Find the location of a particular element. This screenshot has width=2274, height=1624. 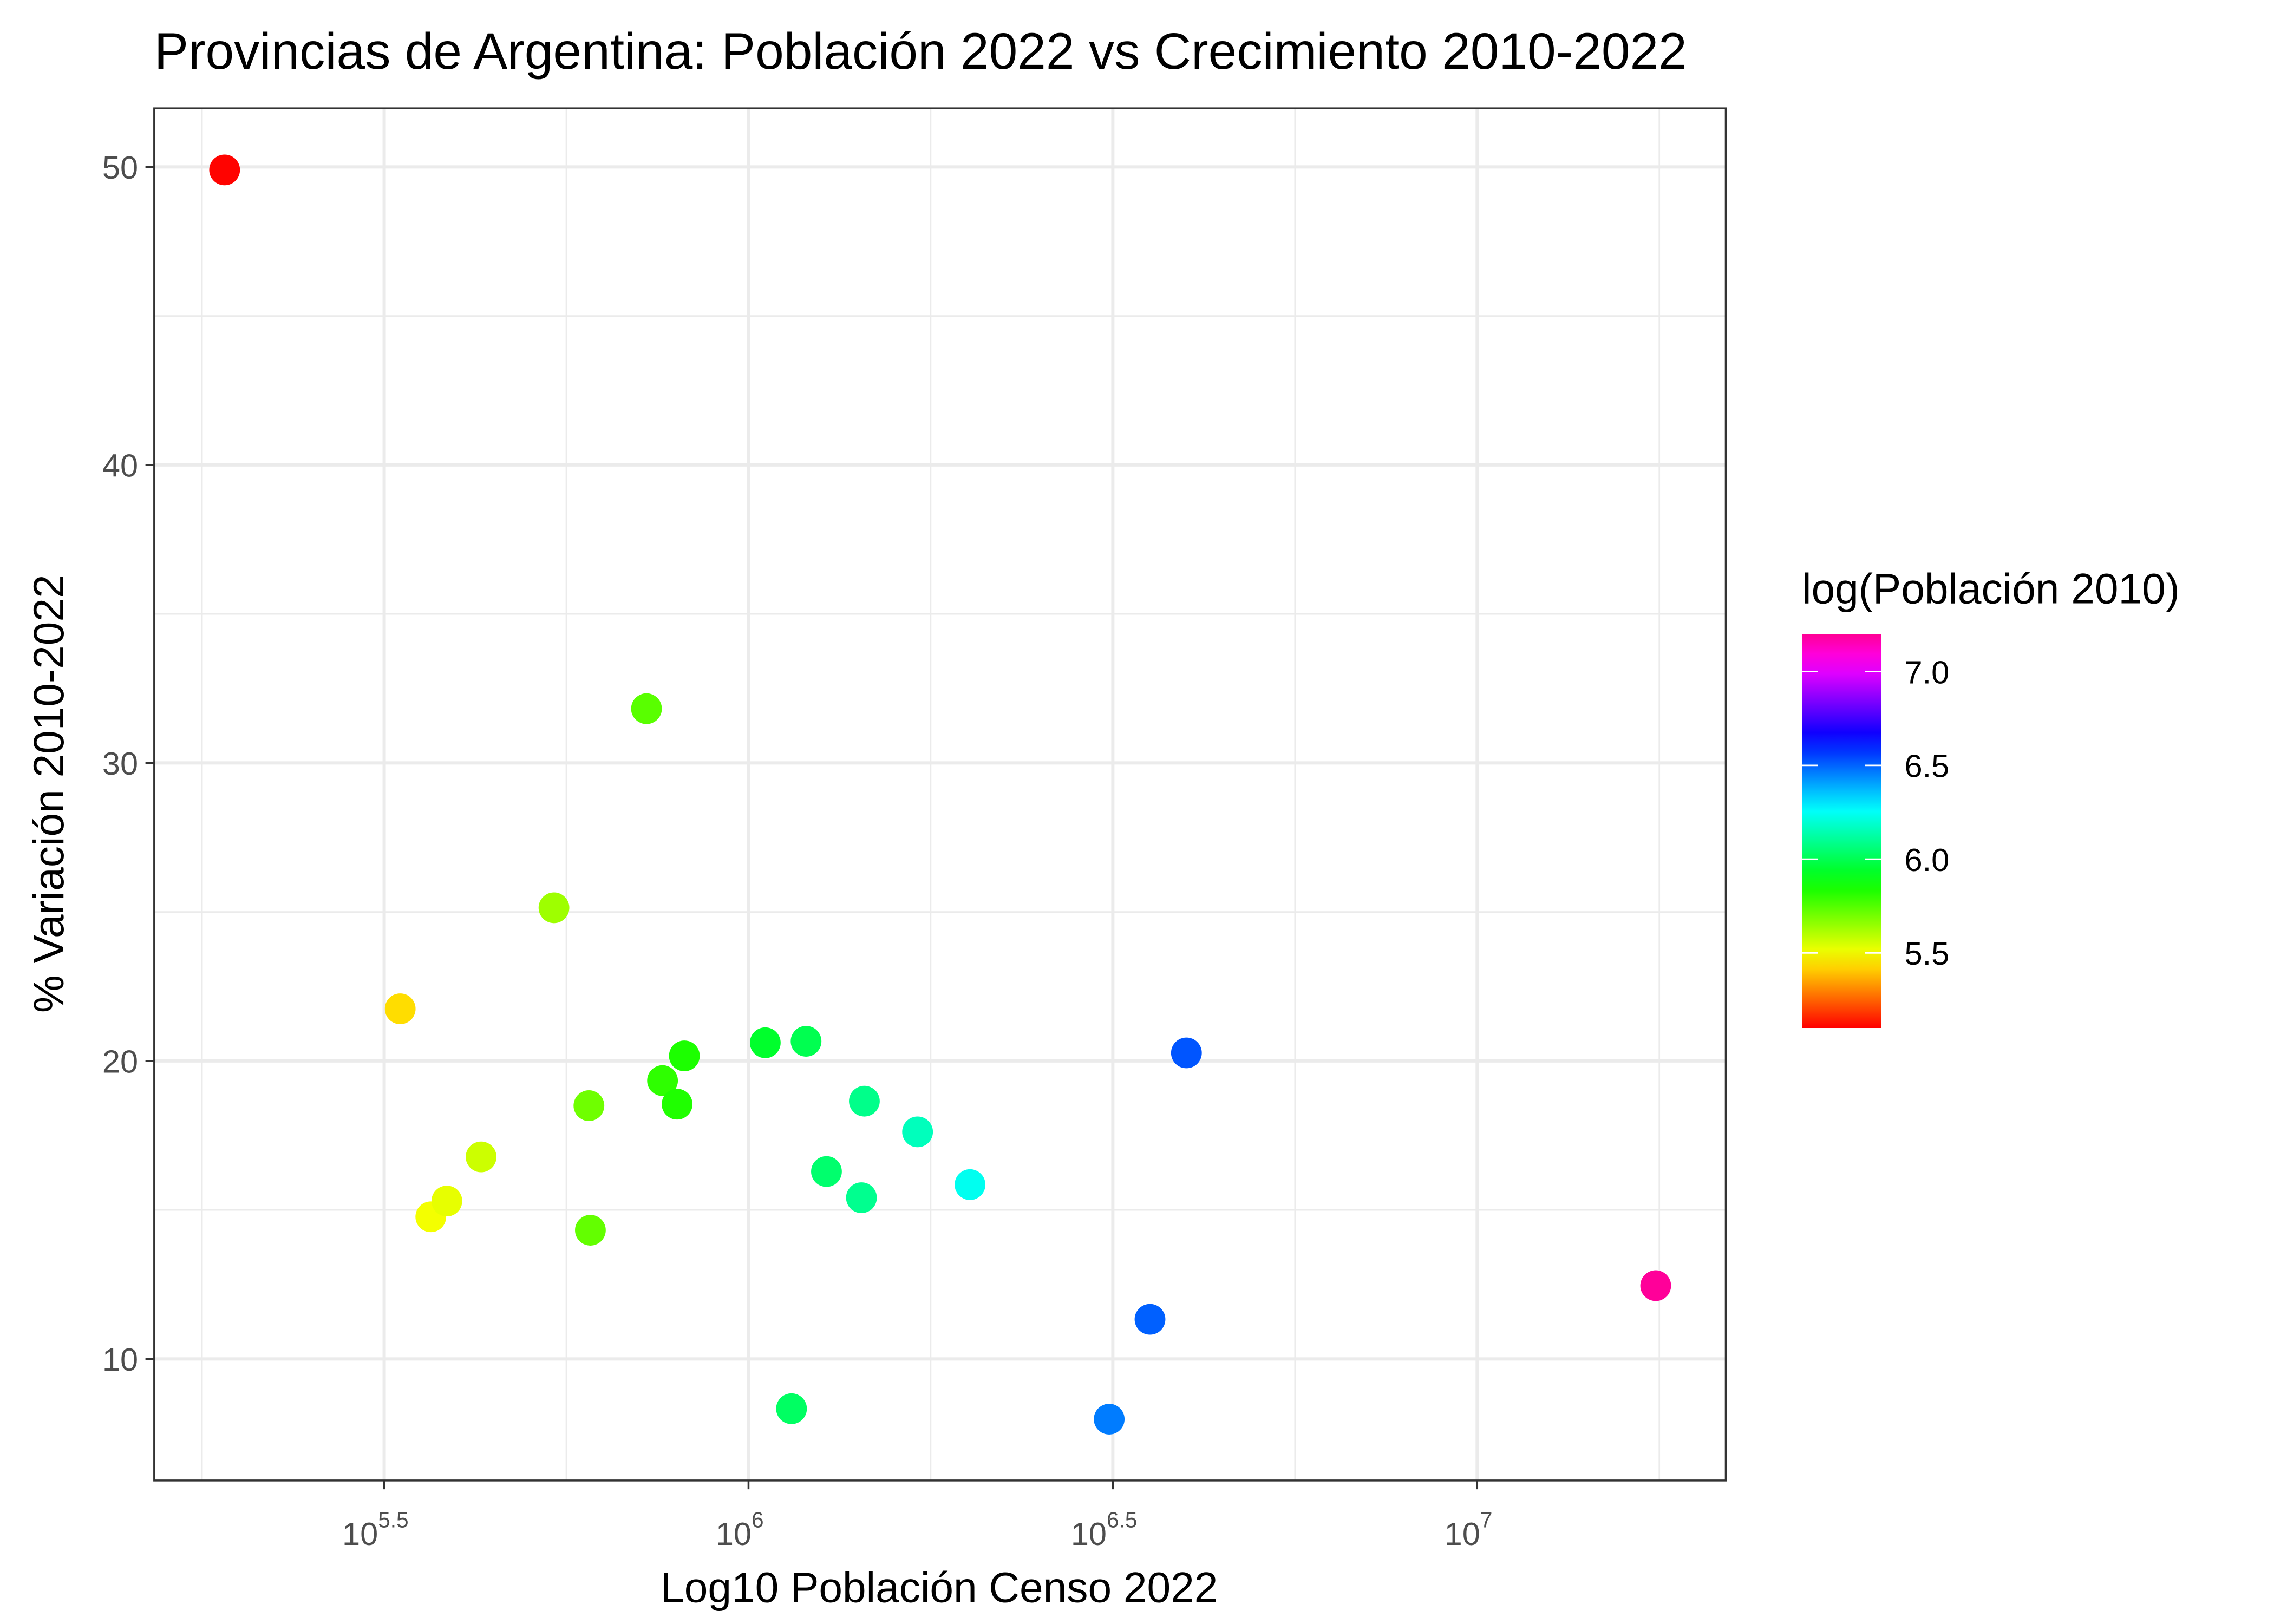

y-tick-label: 30 is located at coordinates (120, 763).